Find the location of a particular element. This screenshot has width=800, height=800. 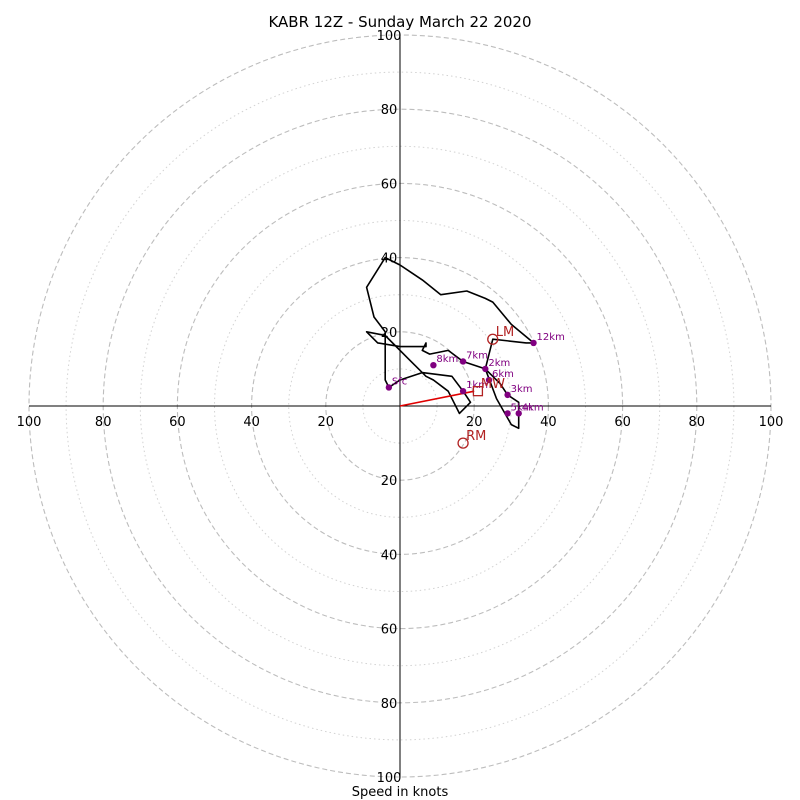

storm-motion-label: RM is located at coordinates (476, 436).